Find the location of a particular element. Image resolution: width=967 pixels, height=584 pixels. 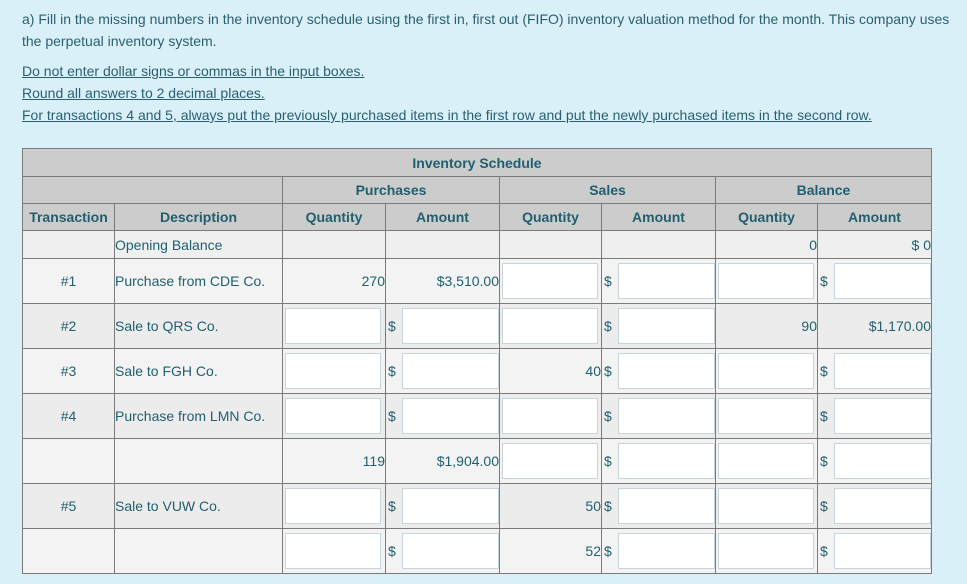

cell-balance-qty: 90 is located at coordinates (766, 326).